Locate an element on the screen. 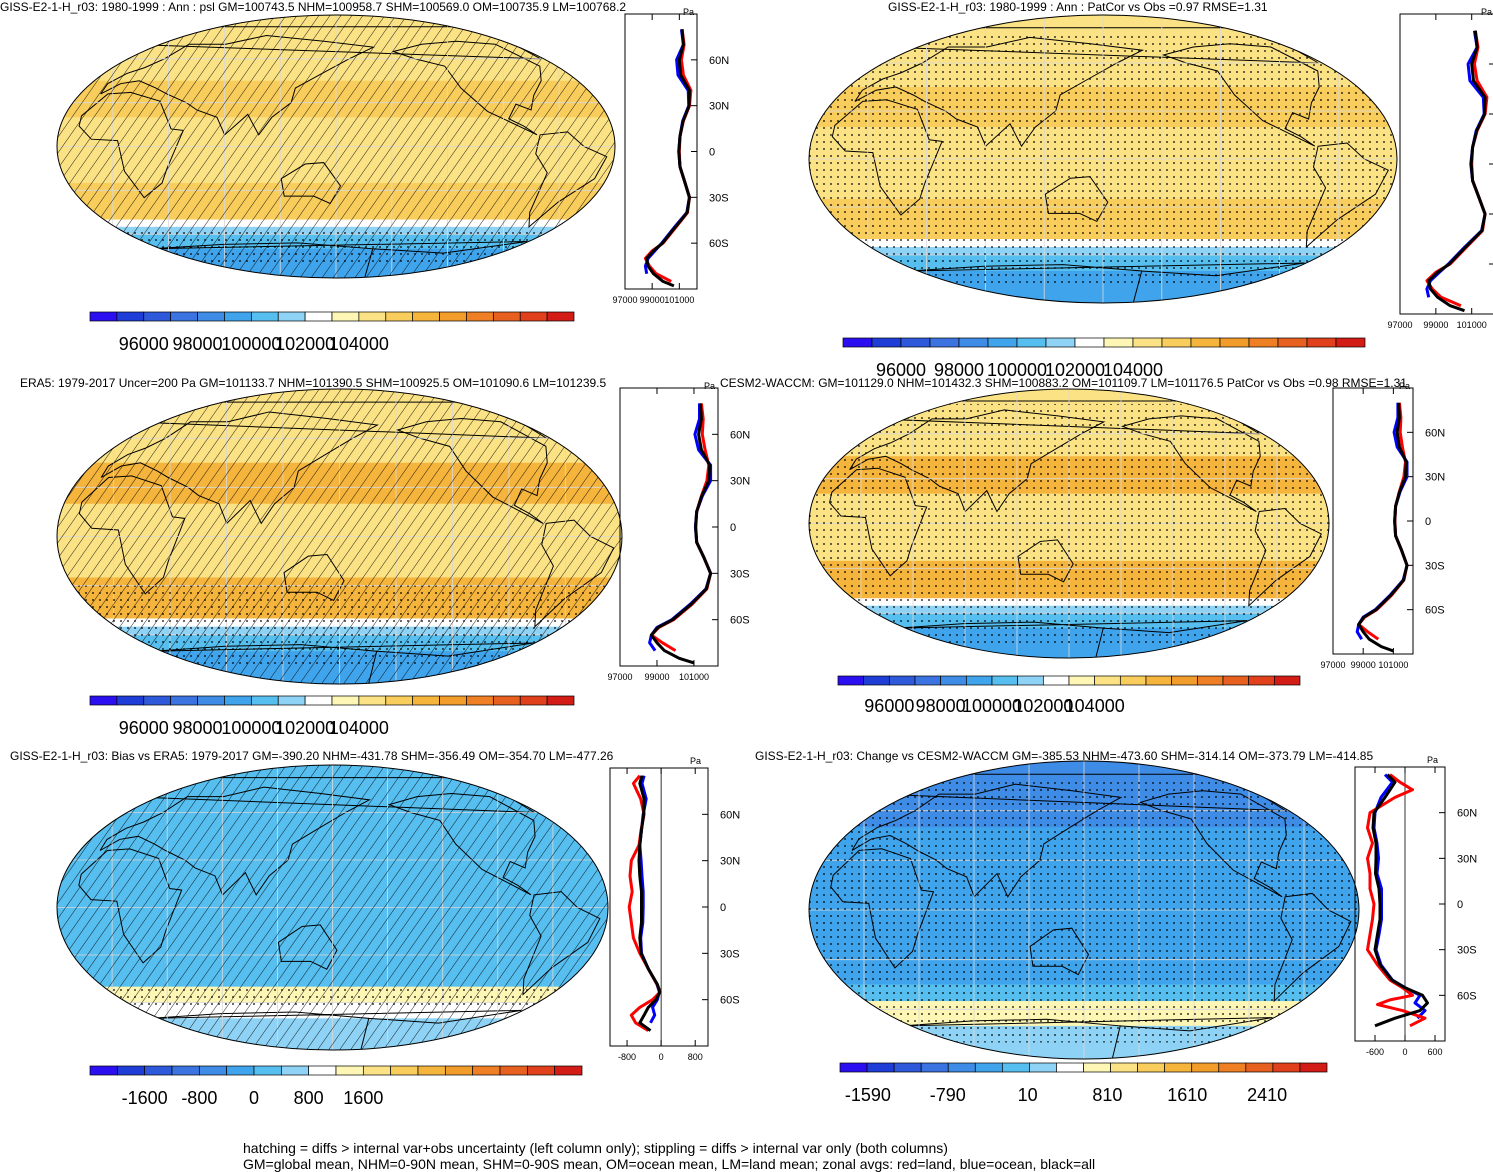 Image resolution: width=1493 pixels, height=1172 pixels. colorbar-label: -1590 is located at coordinates (867, 1095).